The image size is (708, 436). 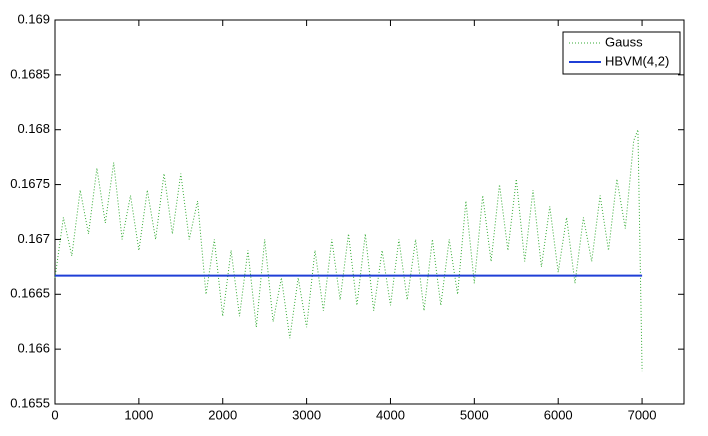 I want to click on legend-label: HBVM(4,2), so click(x=637, y=60).